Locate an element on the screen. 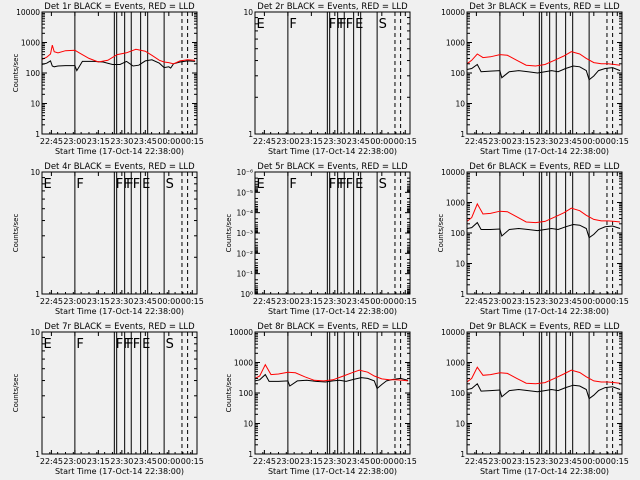  y-tick-label: 10⁻² is located at coordinates (244, 253).